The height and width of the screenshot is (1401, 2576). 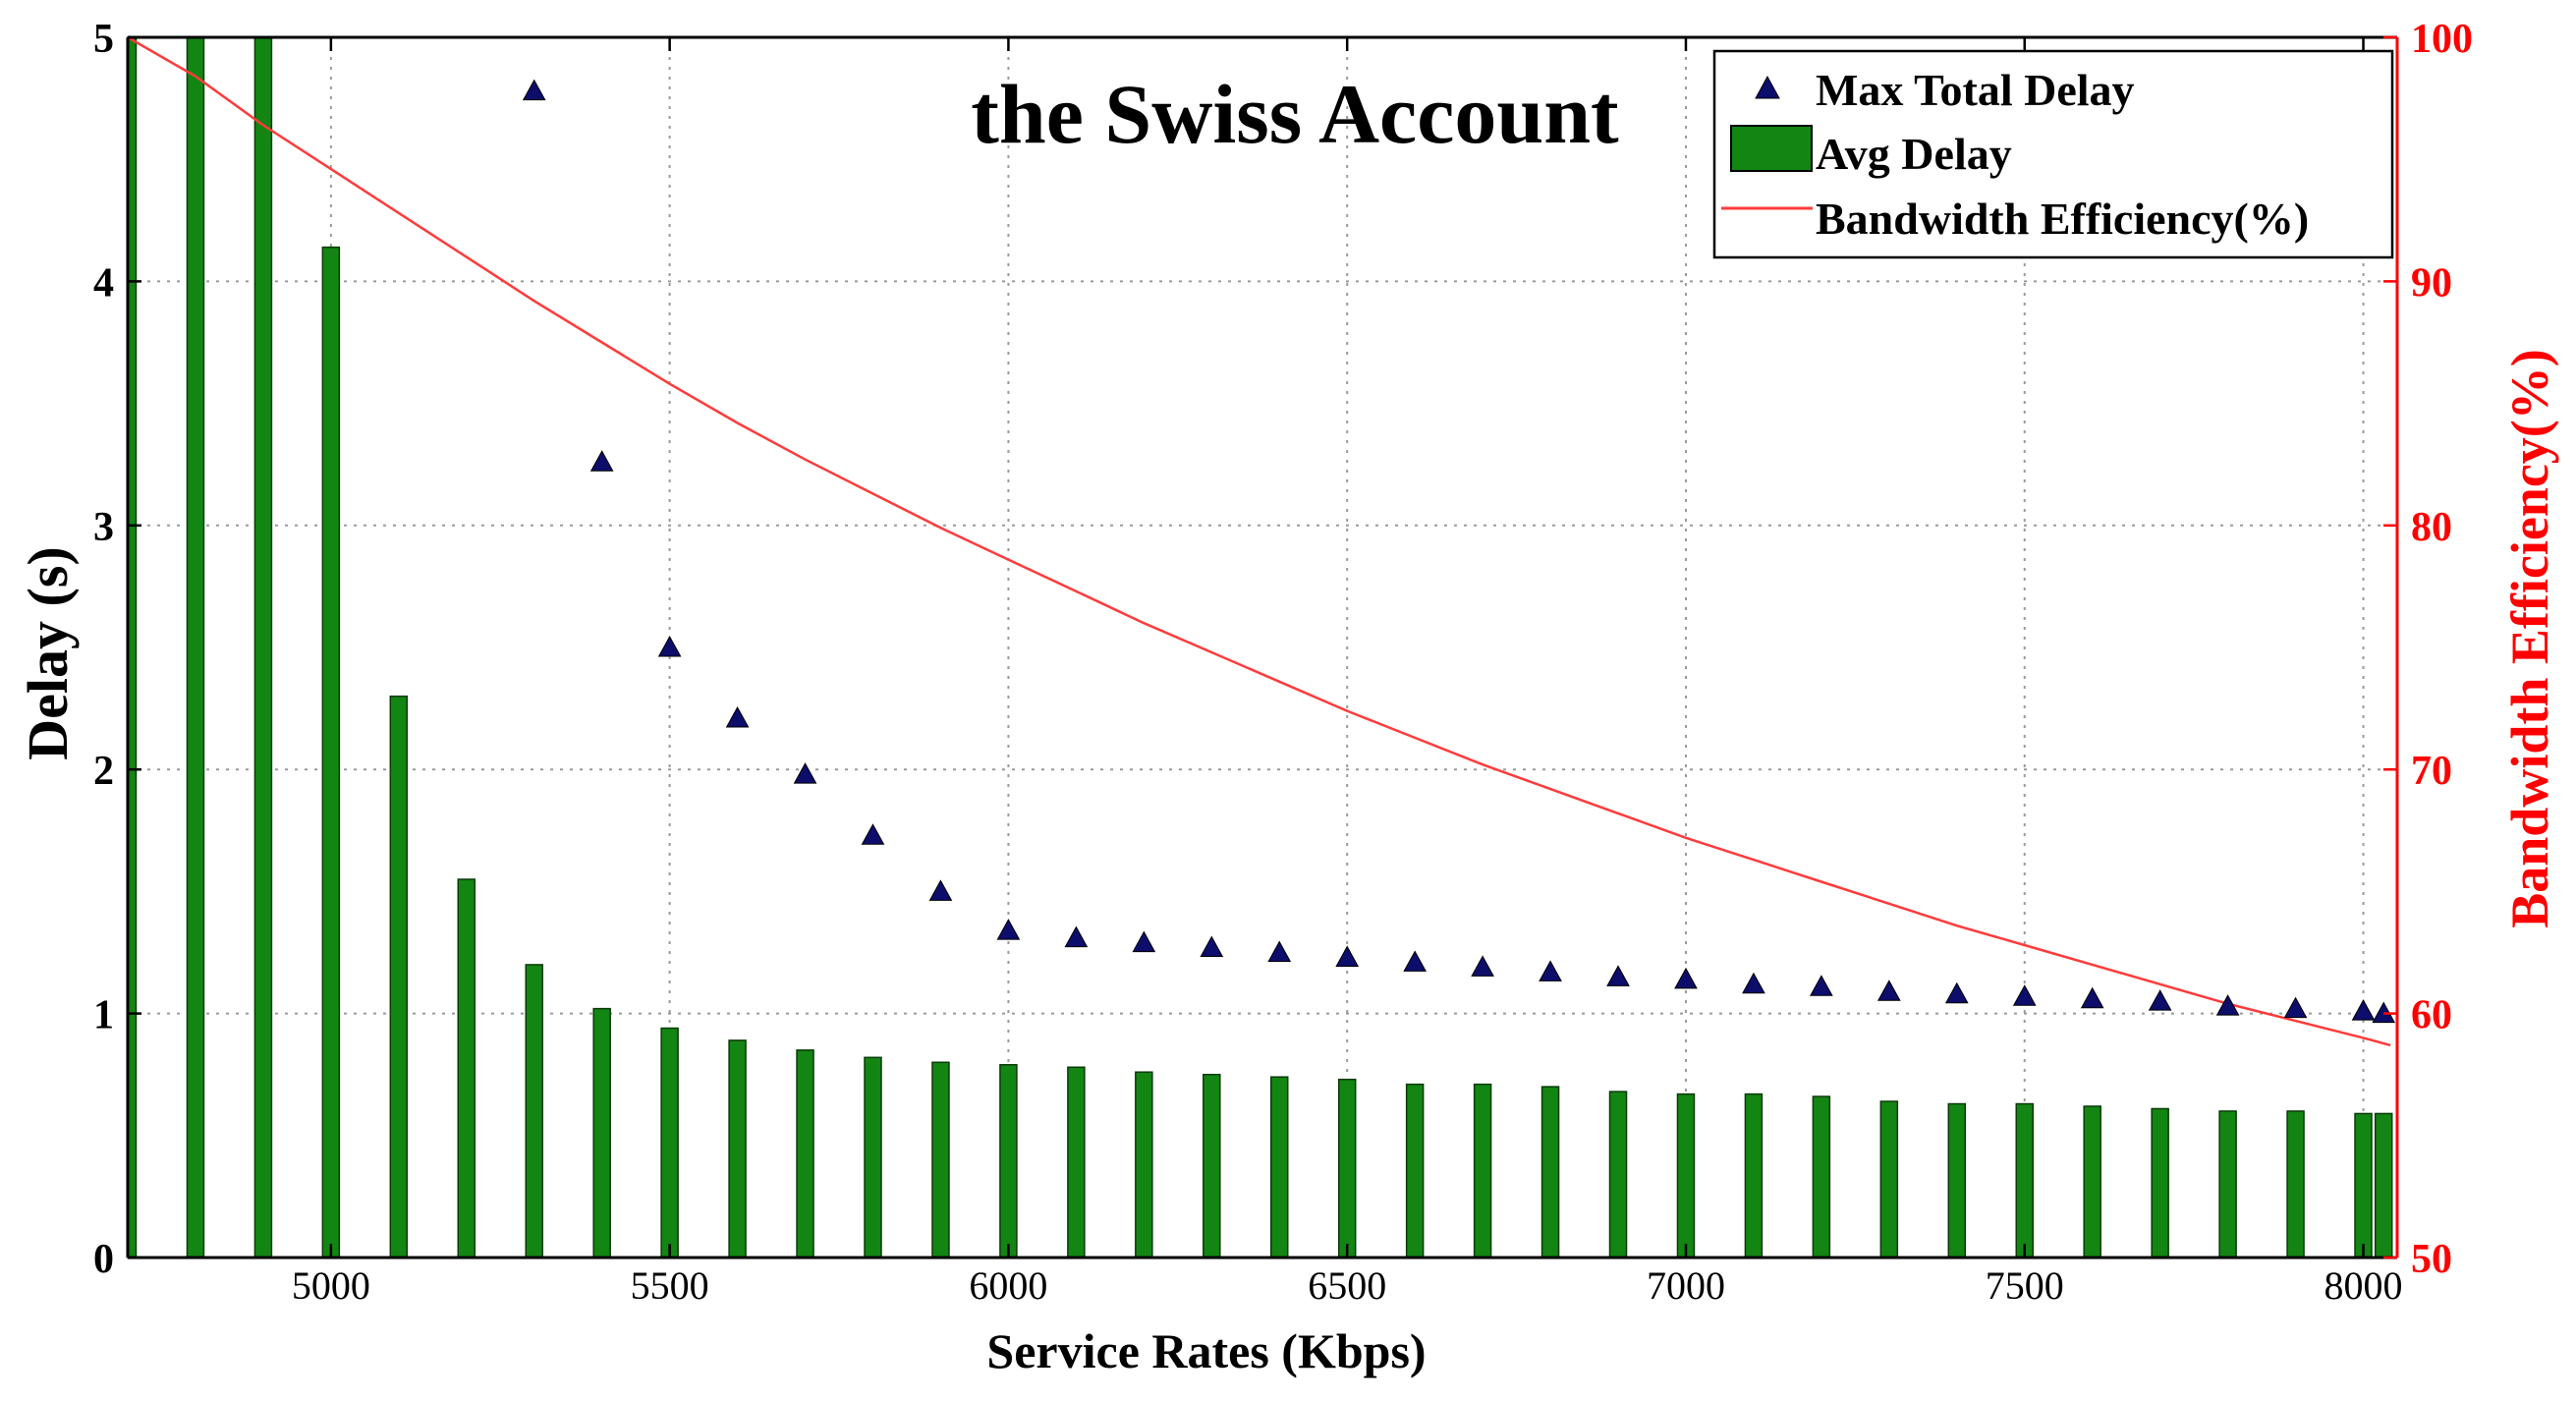 I want to click on y2-tick-label: 50, so click(x=2431, y=1259).